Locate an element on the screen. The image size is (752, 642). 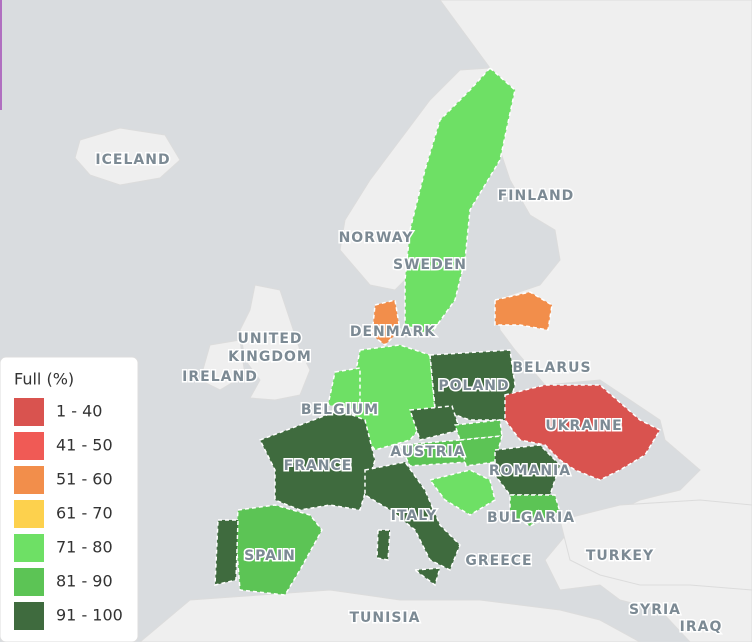
legend-label: 71 - 80 is located at coordinates (84, 547).